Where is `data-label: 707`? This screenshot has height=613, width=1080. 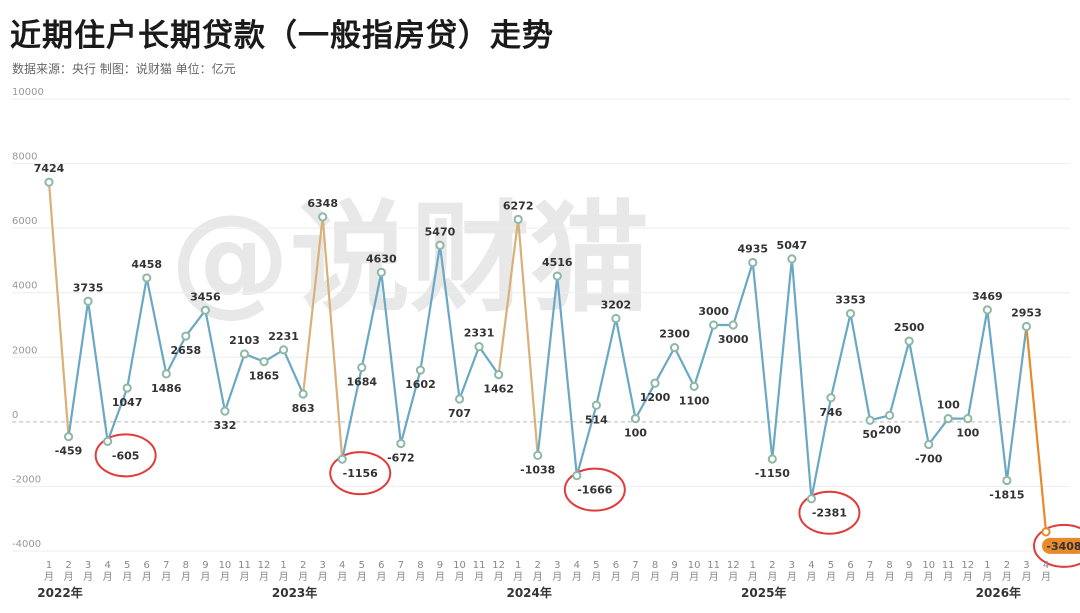
data-label: 707 is located at coordinates (459, 413).